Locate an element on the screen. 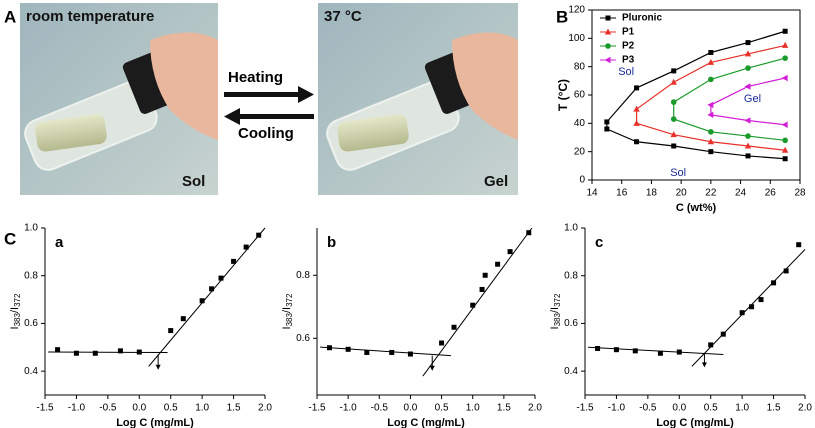 Image resolution: width=815 pixels, height=428 pixels. panel-label: a is located at coordinates (59, 242).